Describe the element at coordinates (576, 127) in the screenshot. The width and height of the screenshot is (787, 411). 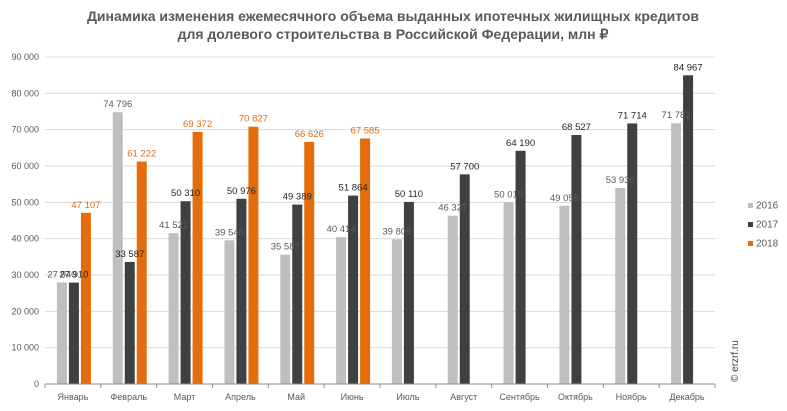
I see `data-label-2017: 68 527` at that location.